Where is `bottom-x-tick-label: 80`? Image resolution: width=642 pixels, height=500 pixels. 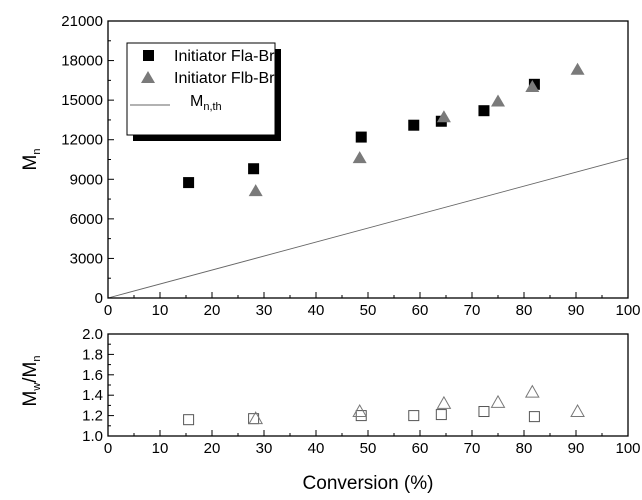
bottom-x-tick-label: 80 is located at coordinates (524, 448).